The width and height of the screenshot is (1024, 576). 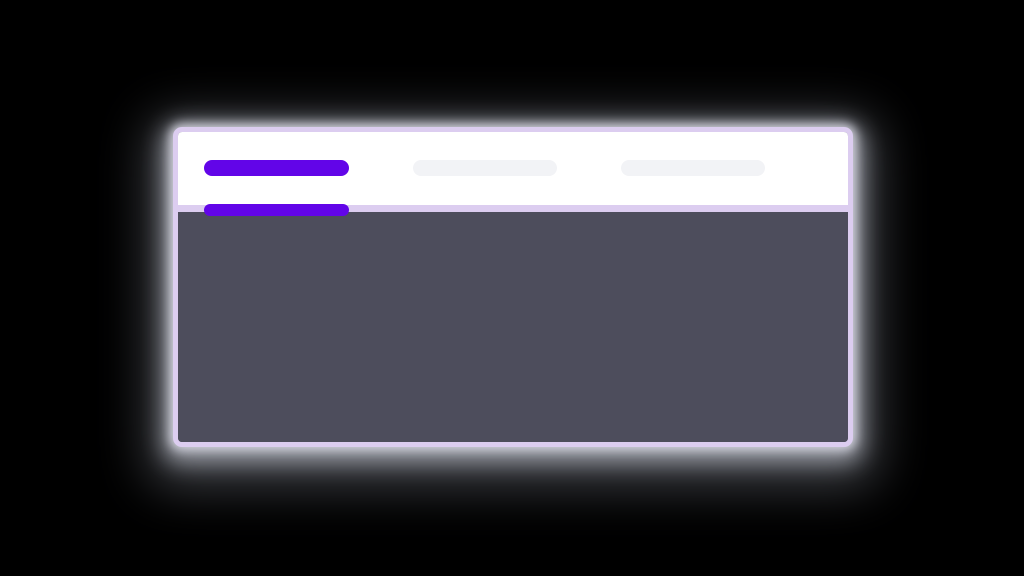 What do you see at coordinates (276, 168) in the screenshot?
I see `tab-1-placeholder` at bounding box center [276, 168].